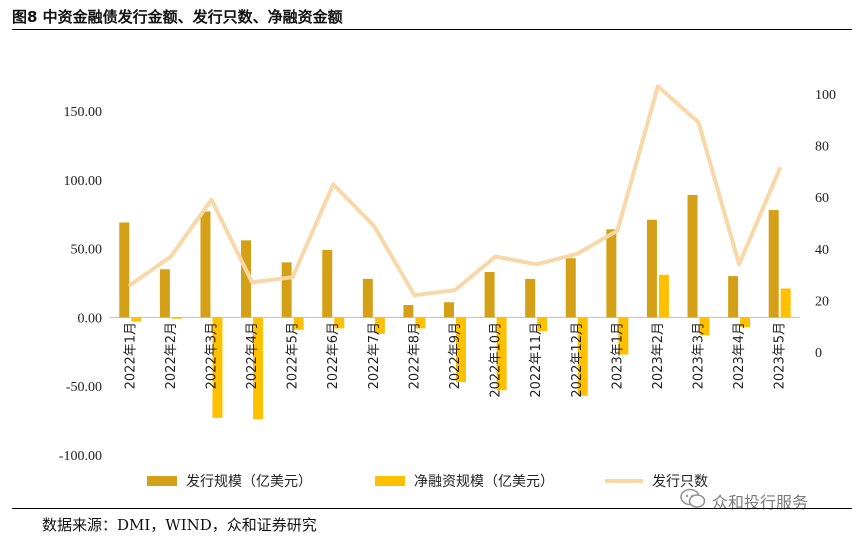  I want to click on x-tick-label: 2022年2月, so click(171, 355).